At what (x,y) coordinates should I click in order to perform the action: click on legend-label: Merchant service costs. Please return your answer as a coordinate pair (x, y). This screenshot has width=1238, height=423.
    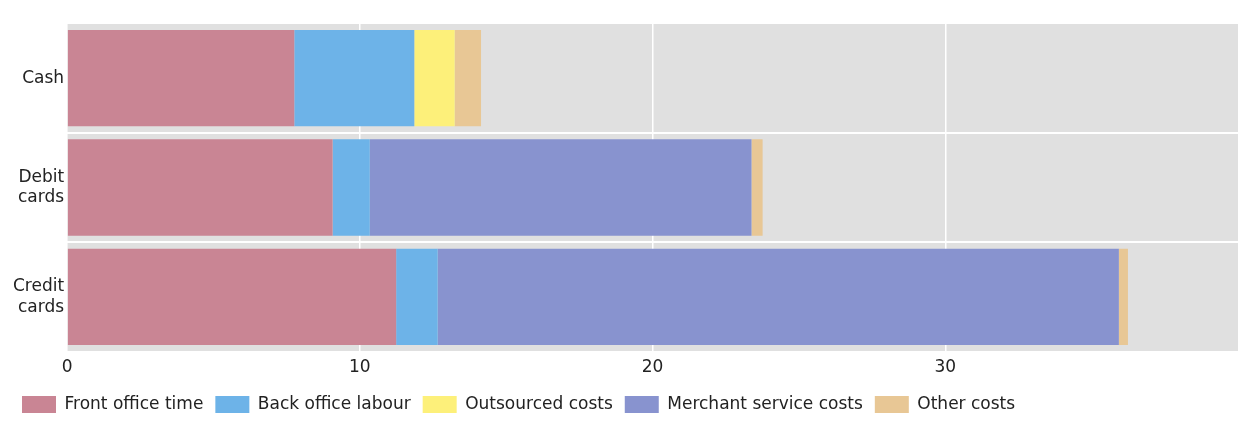
    Looking at the image, I should click on (765, 402).